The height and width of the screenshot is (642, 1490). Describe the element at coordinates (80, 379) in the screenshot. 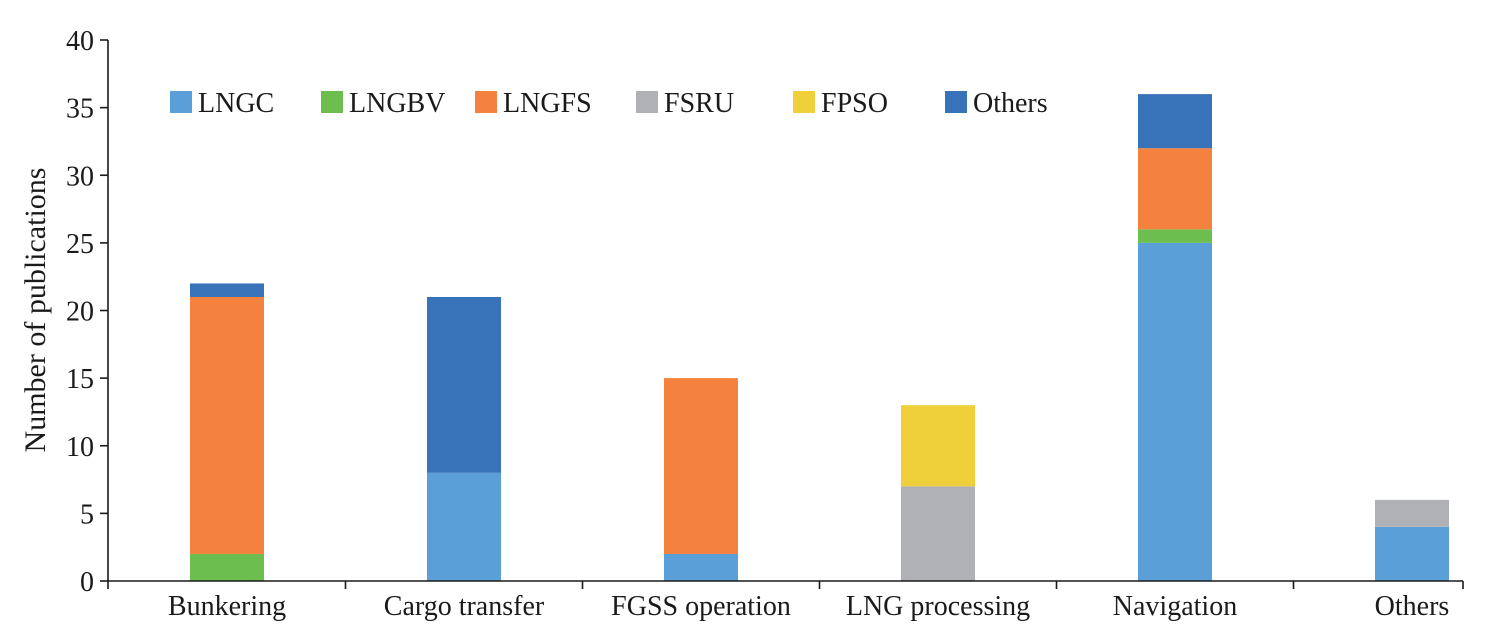

I see `y-tick-label: 15` at that location.